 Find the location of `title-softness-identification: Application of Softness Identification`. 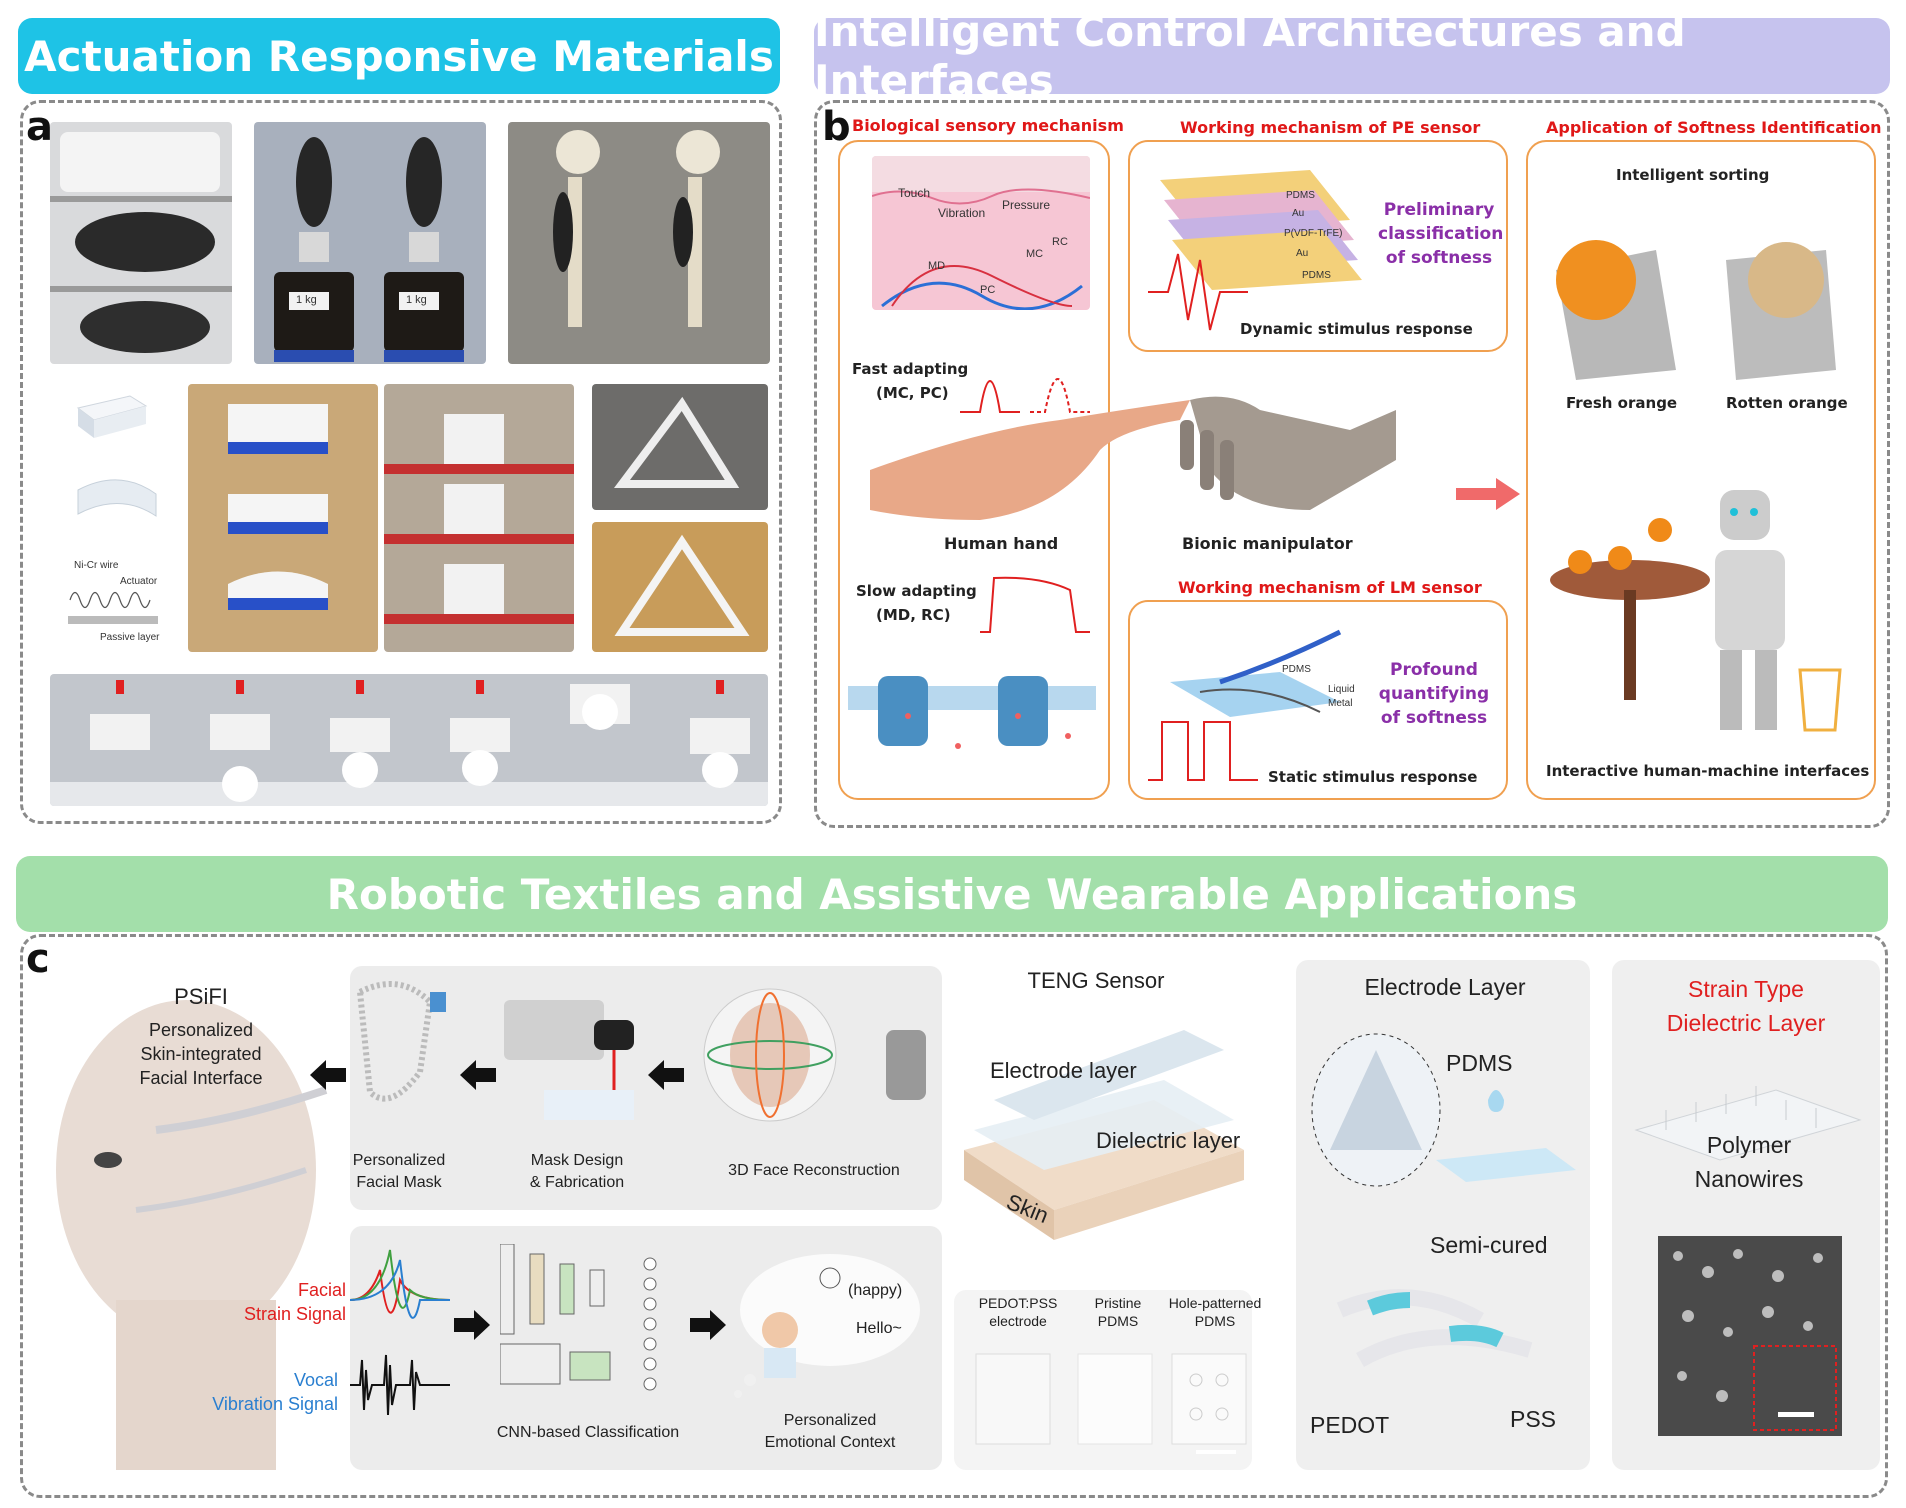

title-softness-identification: Application of Softness Identification is located at coordinates (1714, 127).